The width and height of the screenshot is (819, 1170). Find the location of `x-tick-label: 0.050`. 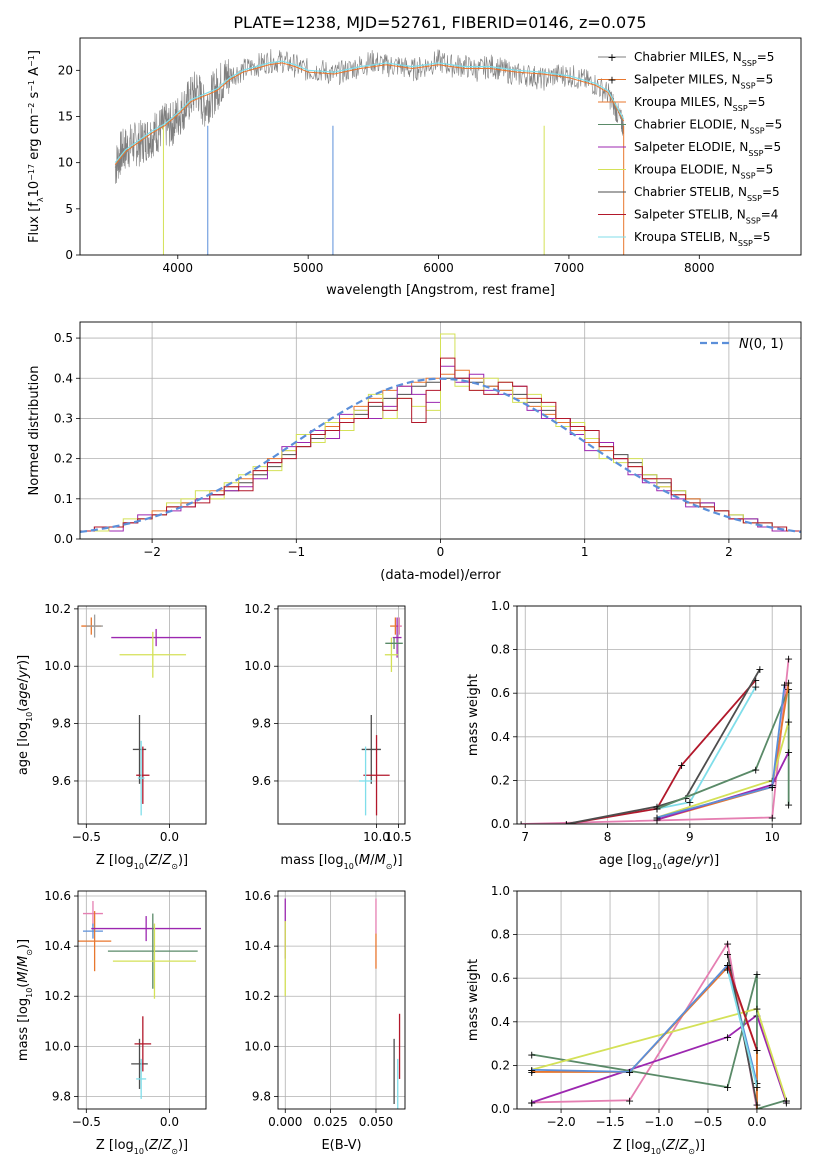

x-tick-label: 0.050 is located at coordinates (376, 1122).